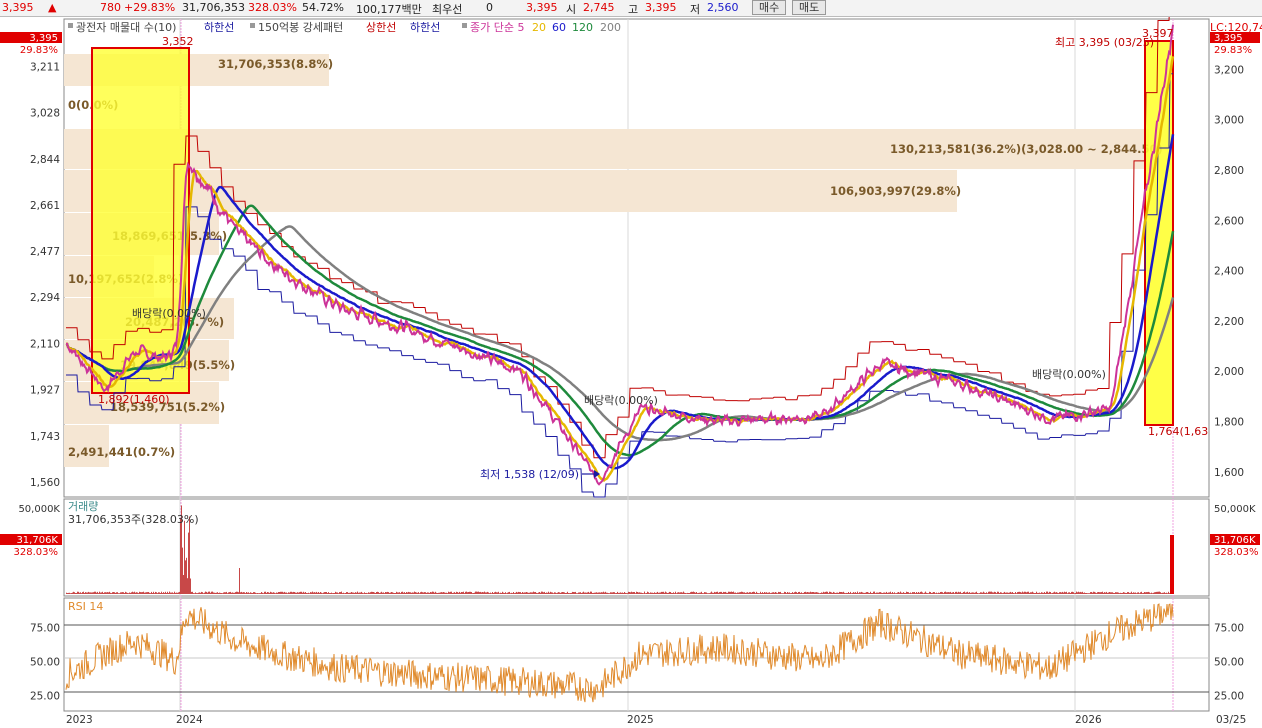 The width and height of the screenshot is (1262, 728). What do you see at coordinates (381, 27) in the screenshot?
I see `legend-item: 상한선` at bounding box center [381, 27].